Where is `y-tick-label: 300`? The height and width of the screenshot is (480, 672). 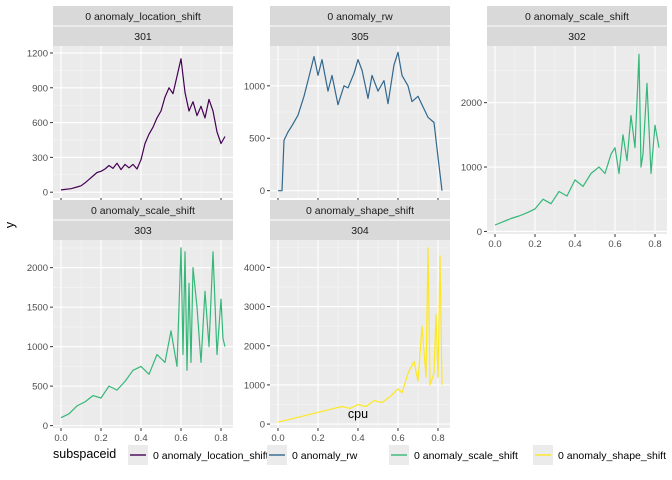
y-tick-label: 300 is located at coordinates (40, 158).